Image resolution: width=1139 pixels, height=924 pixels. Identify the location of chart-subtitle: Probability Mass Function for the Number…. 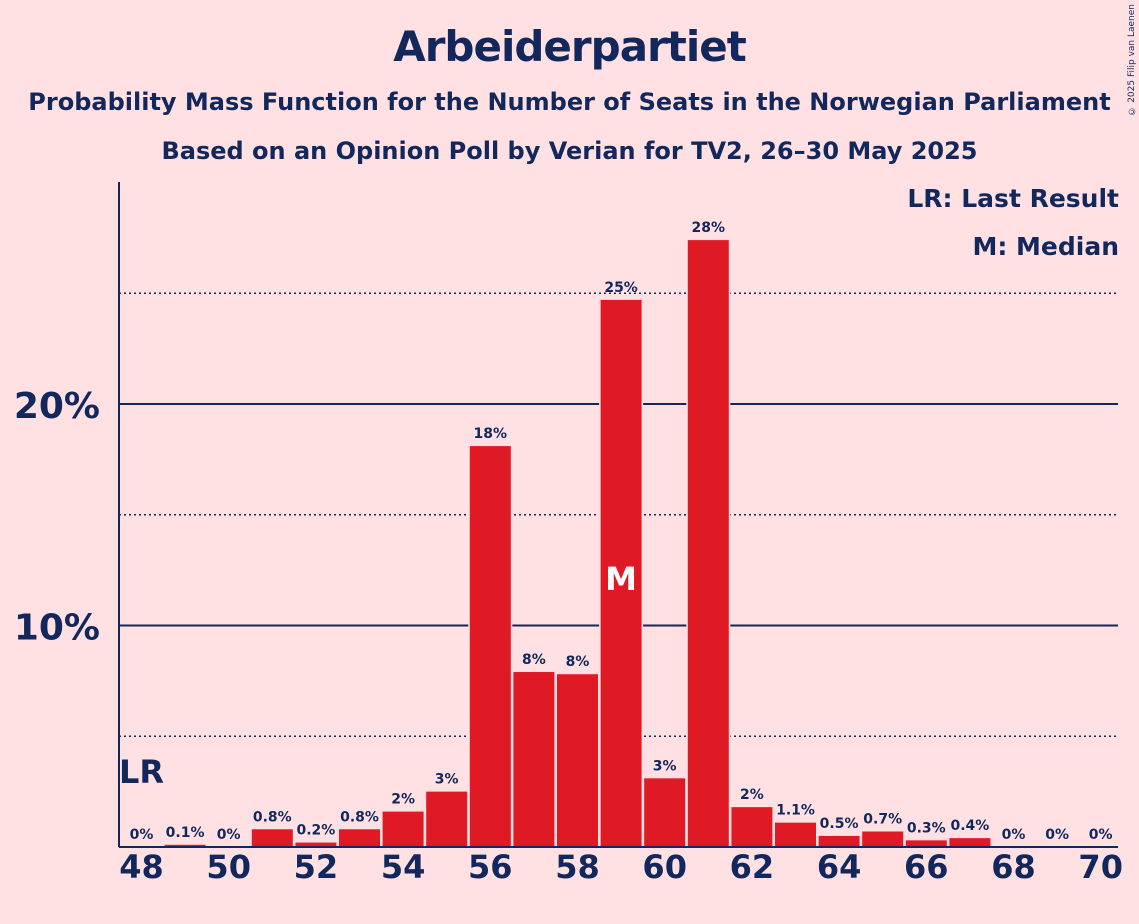
(569, 102).